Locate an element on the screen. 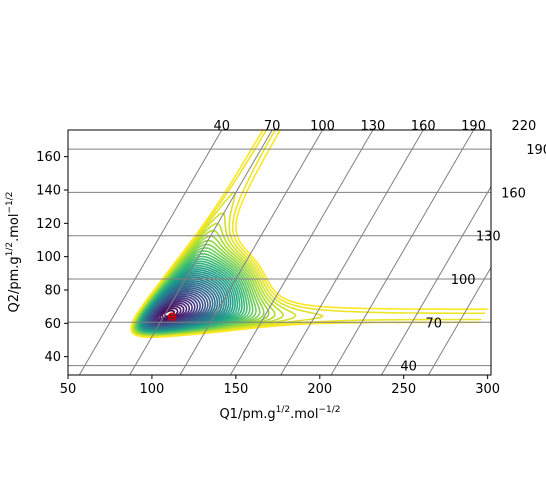 The height and width of the screenshot is (500, 546). y-tick-label: 160 is located at coordinates (48, 157).